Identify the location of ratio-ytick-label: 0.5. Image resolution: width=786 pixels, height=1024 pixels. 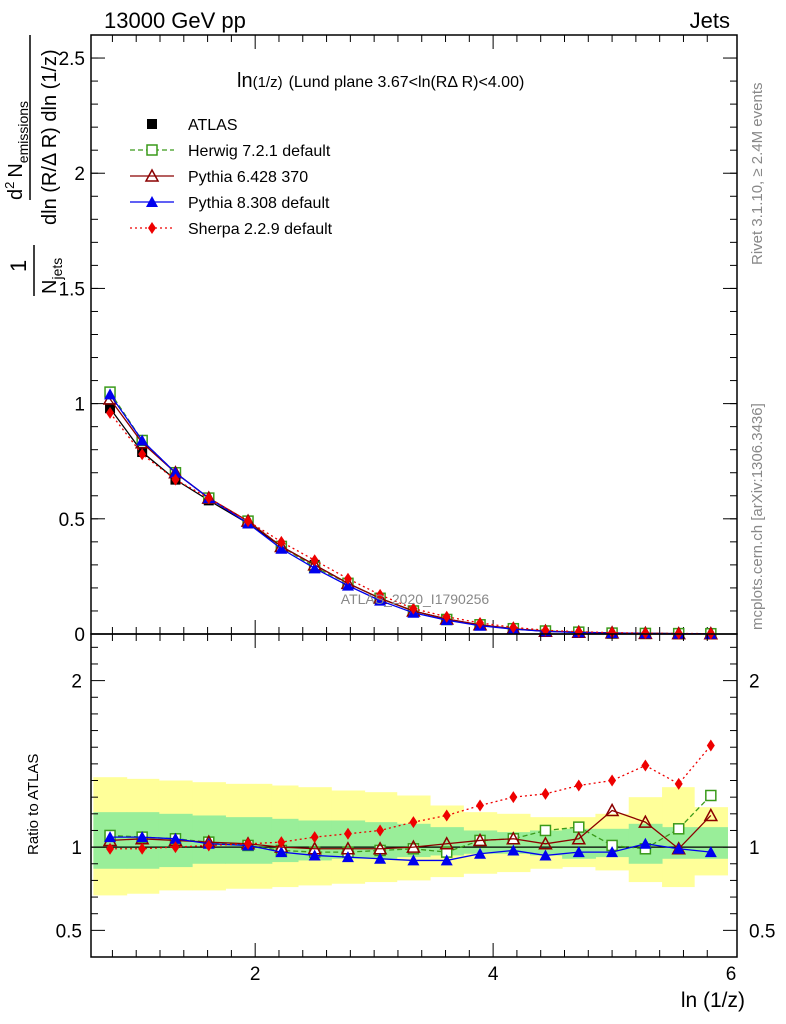
(69, 931).